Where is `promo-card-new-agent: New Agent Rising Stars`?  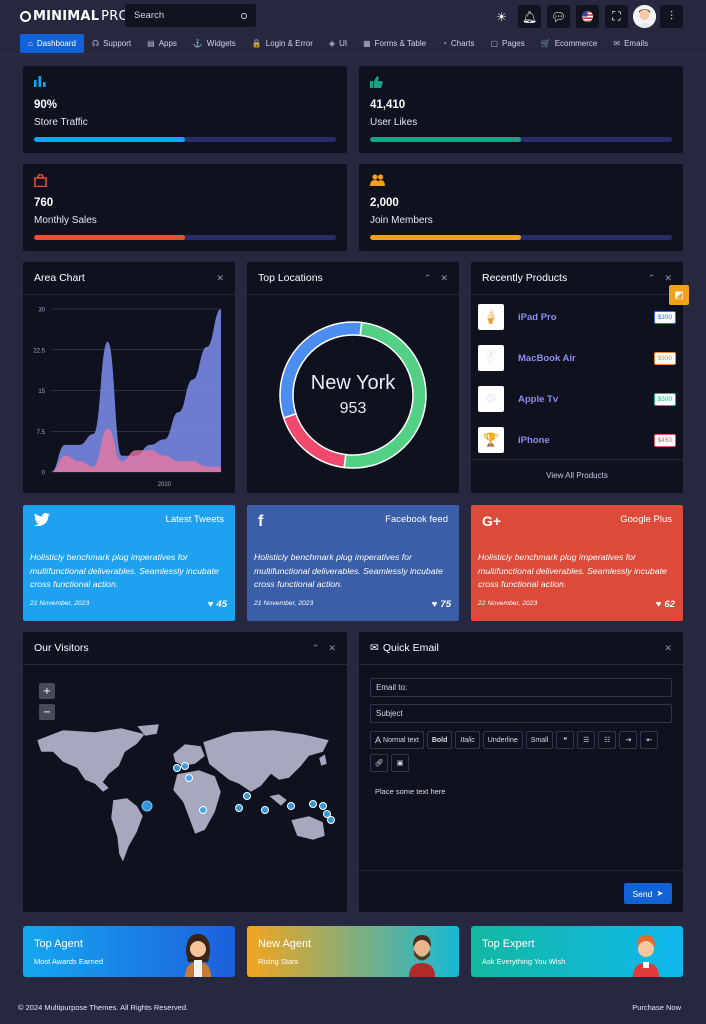 promo-card-new-agent: New Agent Rising Stars is located at coordinates (353, 951).